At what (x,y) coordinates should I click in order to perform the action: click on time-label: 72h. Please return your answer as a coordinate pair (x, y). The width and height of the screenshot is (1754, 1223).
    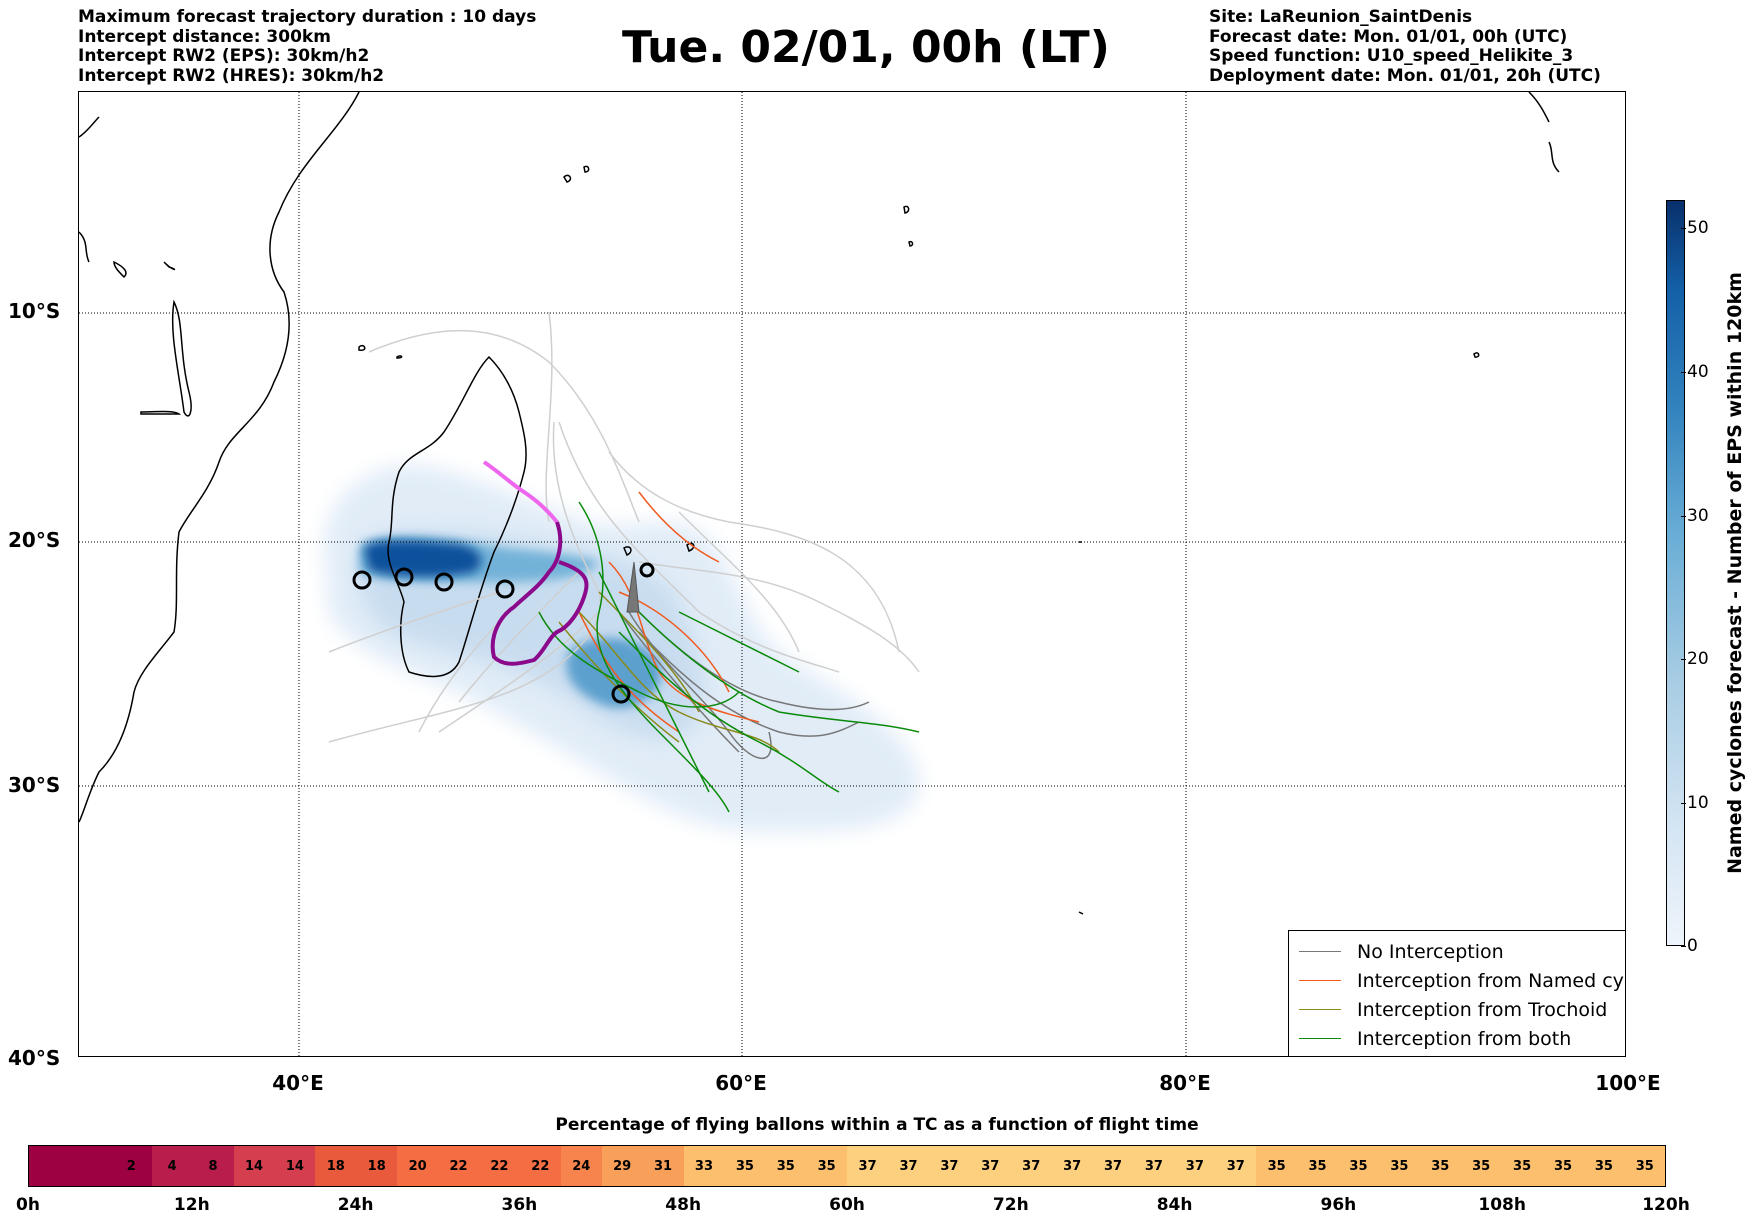
    Looking at the image, I should click on (1010, 1205).